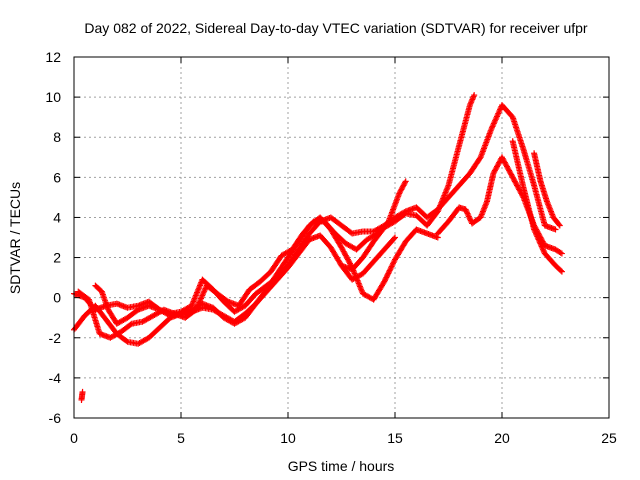  What do you see at coordinates (57, 258) in the screenshot?
I see `y-tick-label: 2` at bounding box center [57, 258].